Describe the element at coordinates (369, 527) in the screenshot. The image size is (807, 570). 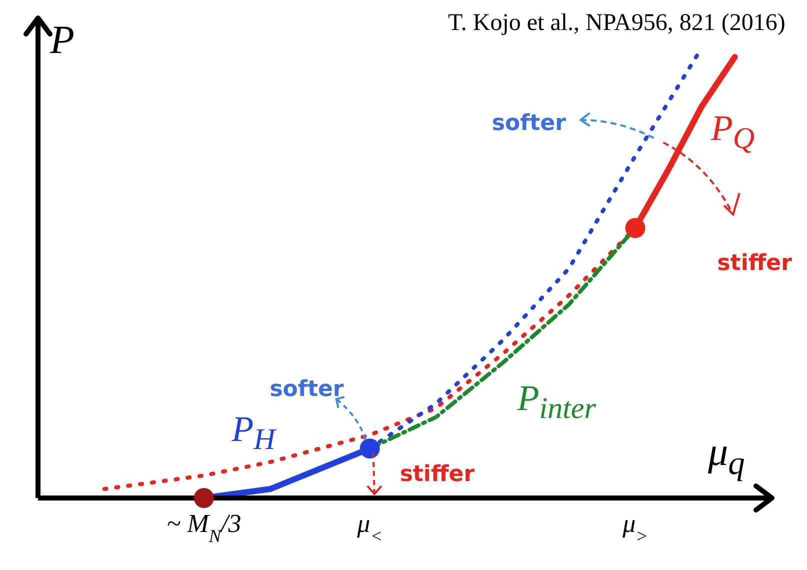
I see `x-tick-label: μ$_{<}$` at that location.